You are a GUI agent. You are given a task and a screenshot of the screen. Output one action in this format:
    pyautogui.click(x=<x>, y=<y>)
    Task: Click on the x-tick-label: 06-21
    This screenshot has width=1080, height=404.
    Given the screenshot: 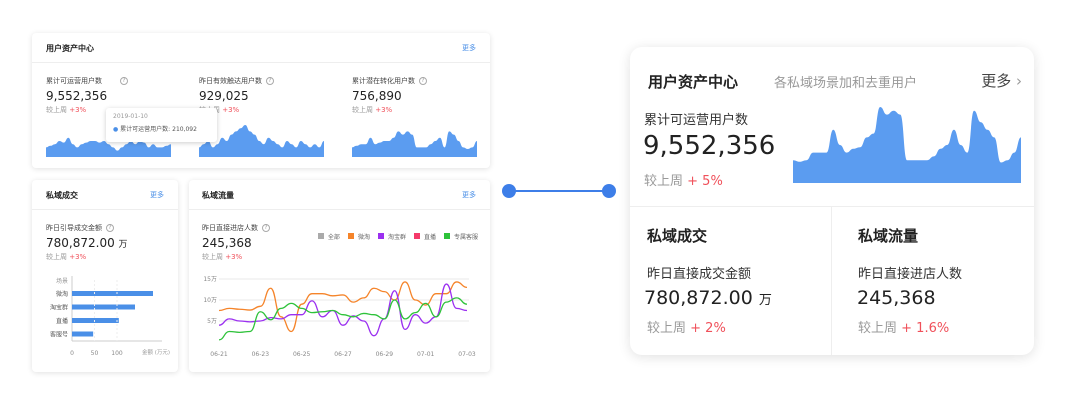 What is the action you would take?
    pyautogui.click(x=219, y=354)
    